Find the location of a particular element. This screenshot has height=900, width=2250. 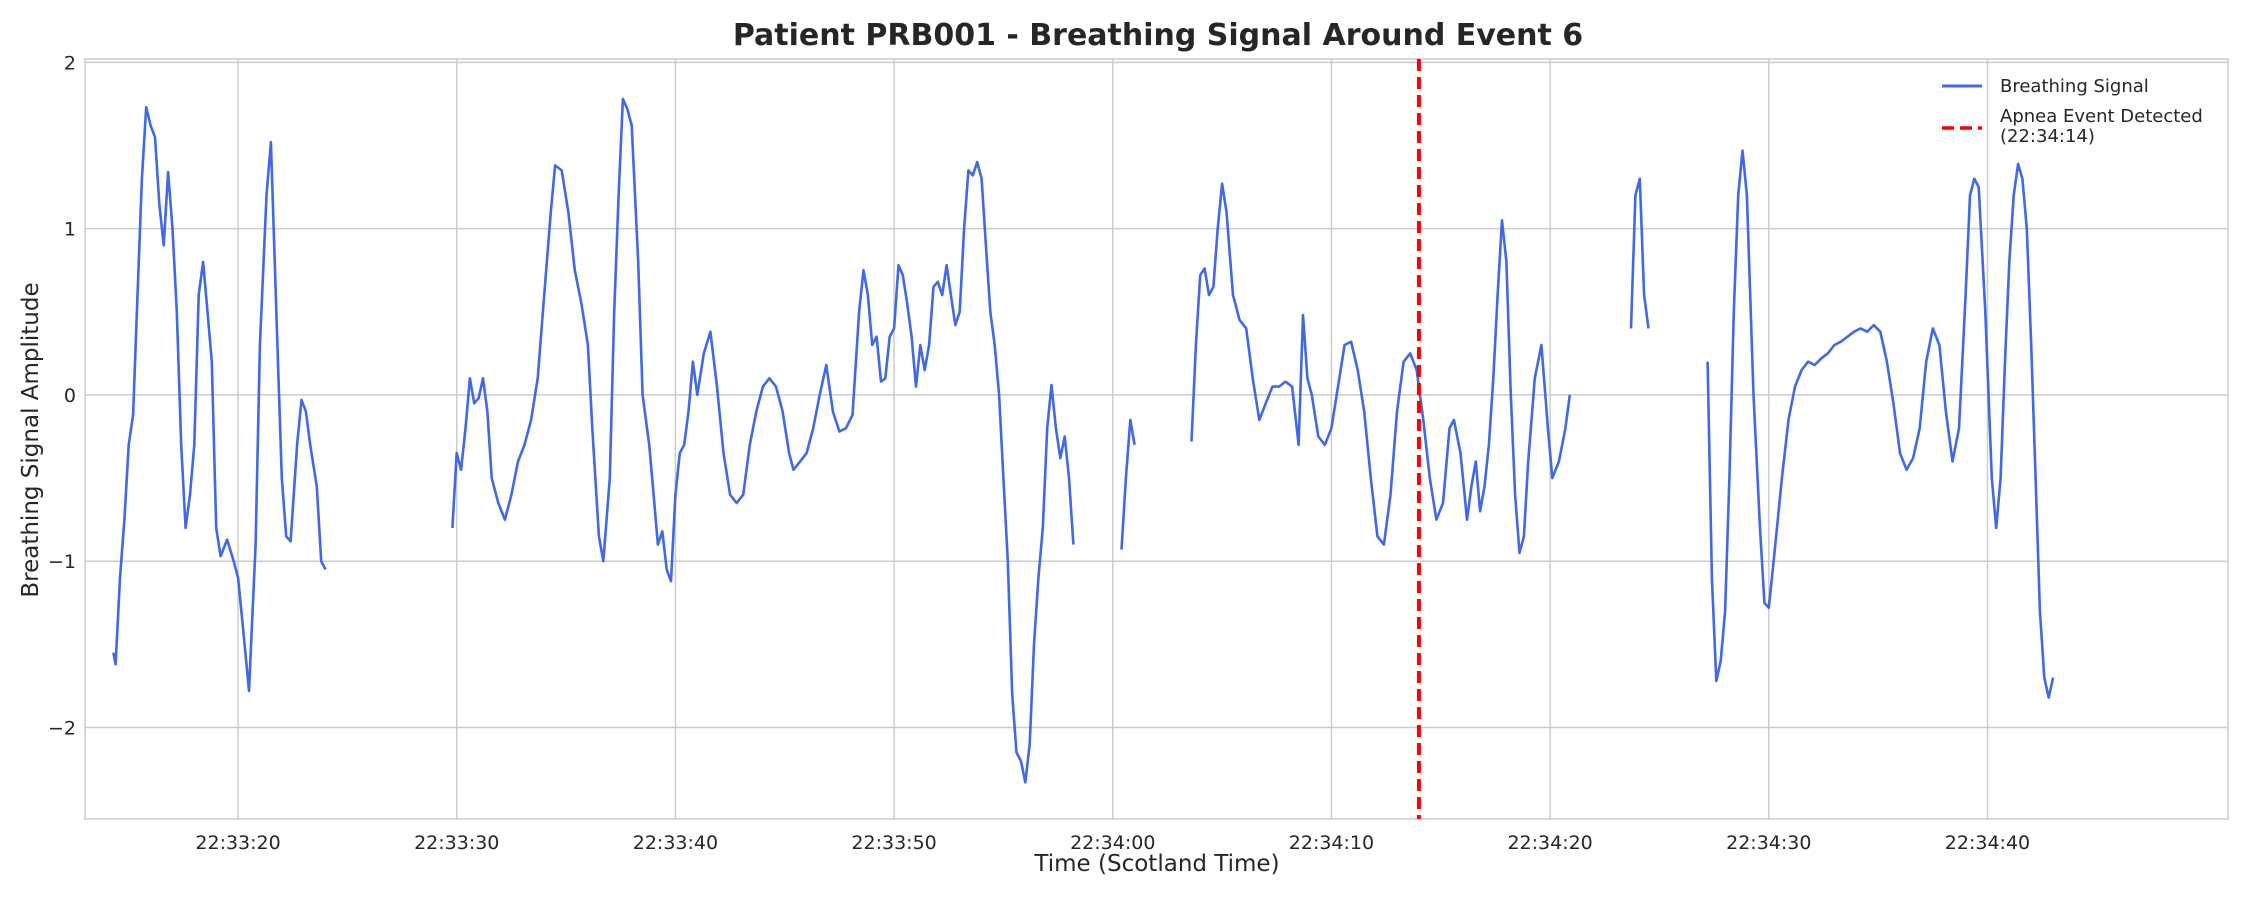

x-tick-label: 22:34:20 is located at coordinates (1549, 843).